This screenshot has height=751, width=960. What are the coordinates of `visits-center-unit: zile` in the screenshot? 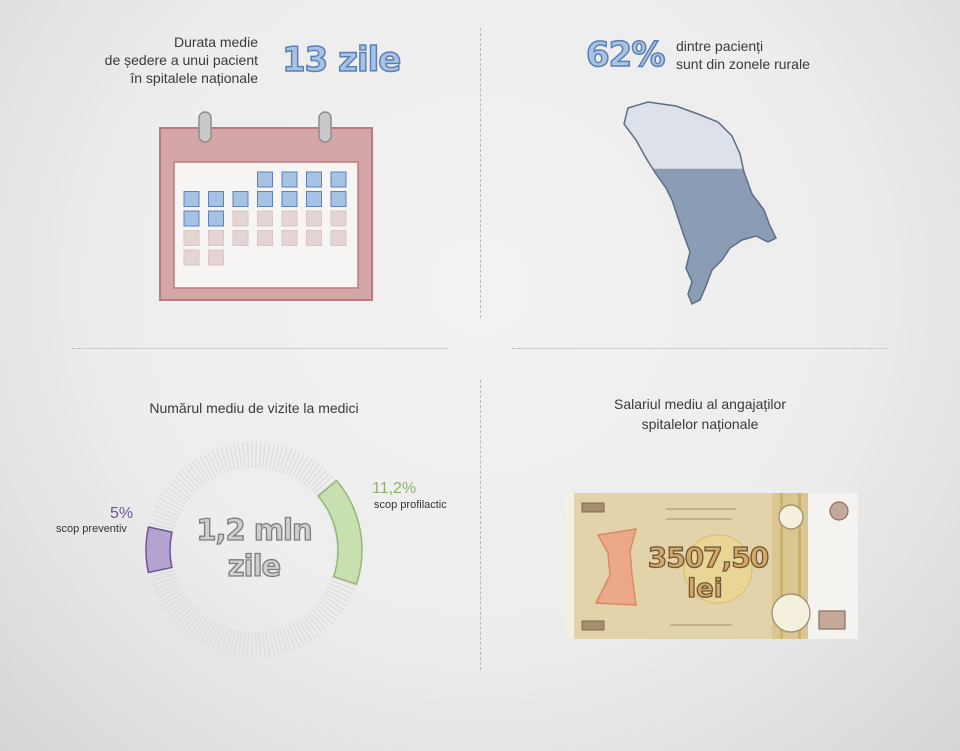 It's located at (254, 566).